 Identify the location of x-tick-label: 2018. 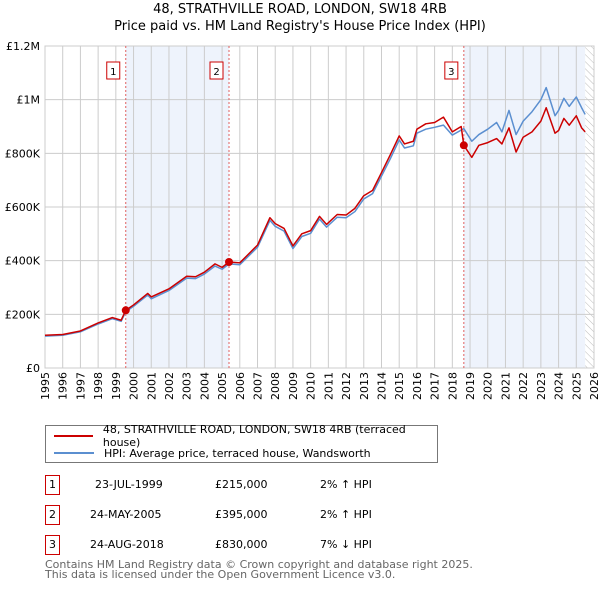
(452, 386).